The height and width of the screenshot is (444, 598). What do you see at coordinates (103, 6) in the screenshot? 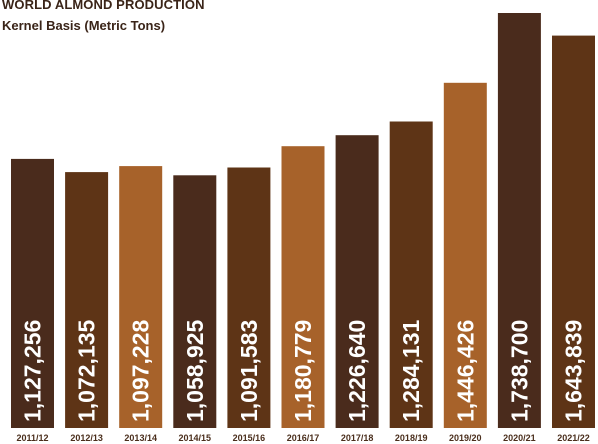
I see `chart-title: WORLD ALMOND PRODUCTION` at bounding box center [103, 6].